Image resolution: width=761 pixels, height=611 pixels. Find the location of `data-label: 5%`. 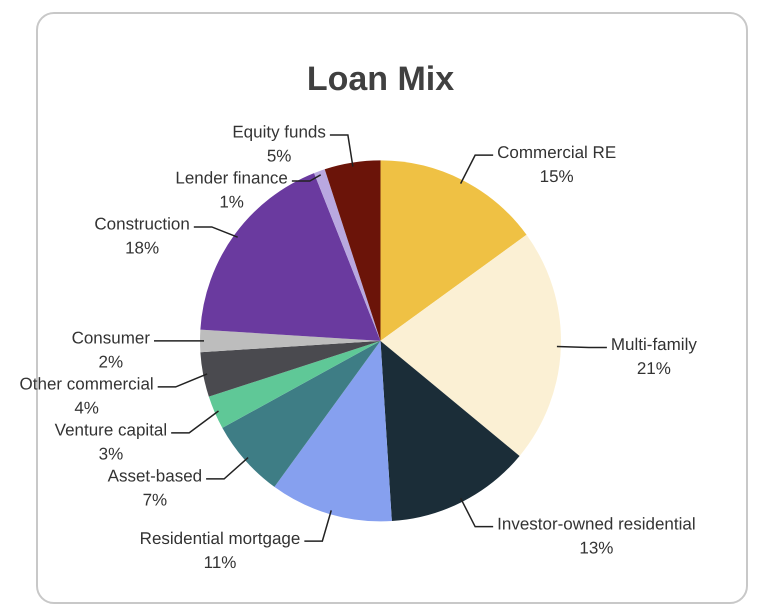

data-label: 5% is located at coordinates (279, 156).